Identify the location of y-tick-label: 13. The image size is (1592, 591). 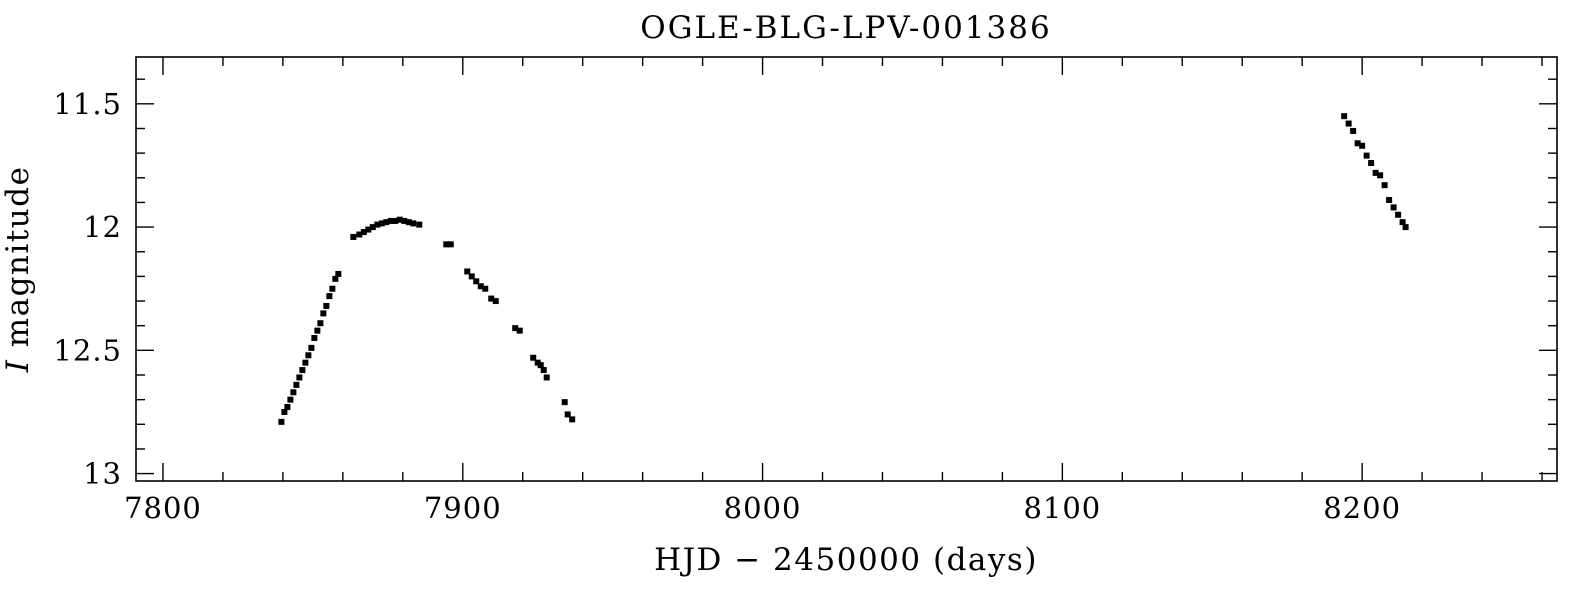
(102, 474).